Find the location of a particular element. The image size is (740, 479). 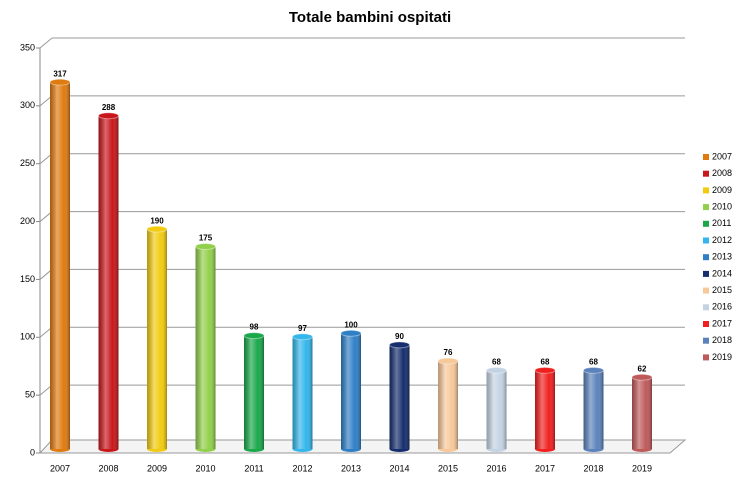

legend-label: 2010 is located at coordinates (722, 206).